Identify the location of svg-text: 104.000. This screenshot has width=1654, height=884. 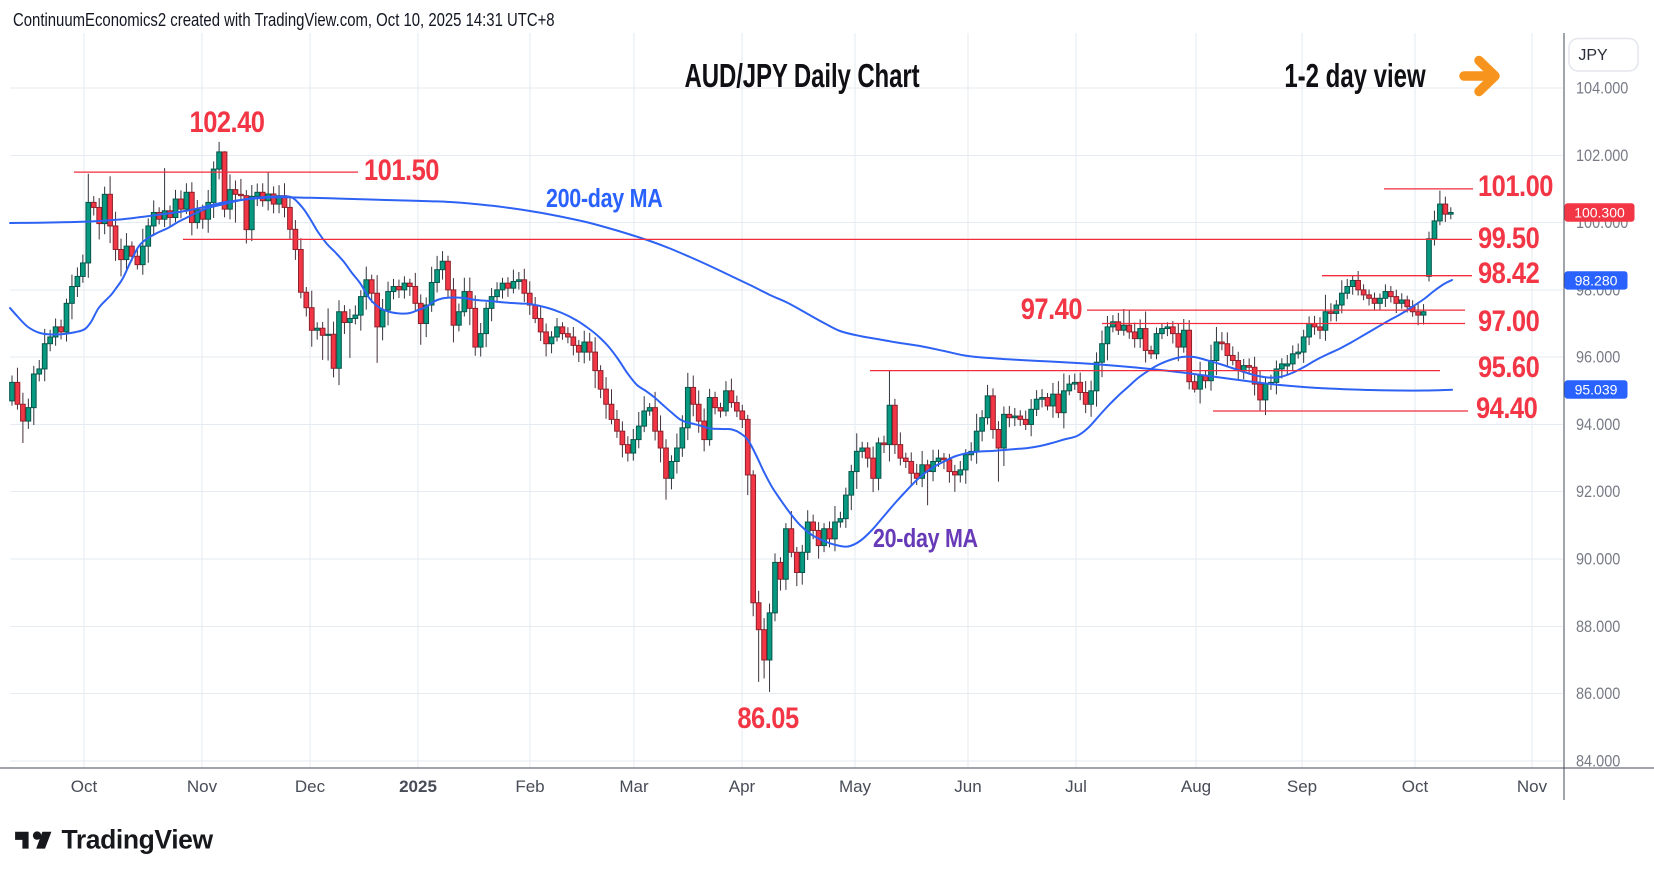
(1602, 89).